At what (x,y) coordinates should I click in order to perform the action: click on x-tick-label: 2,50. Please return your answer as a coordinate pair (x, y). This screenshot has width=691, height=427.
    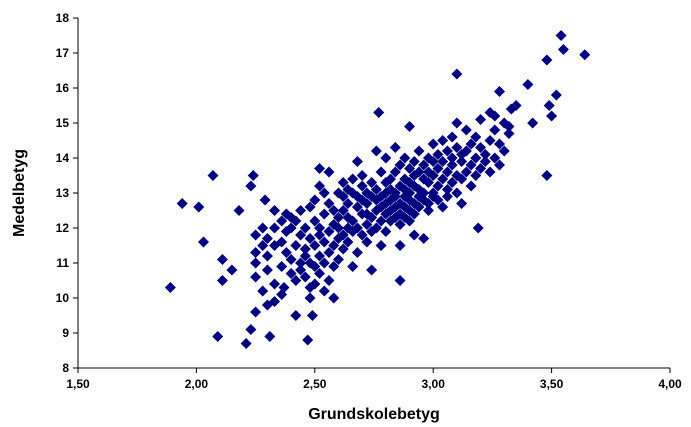
    Looking at the image, I should click on (315, 384).